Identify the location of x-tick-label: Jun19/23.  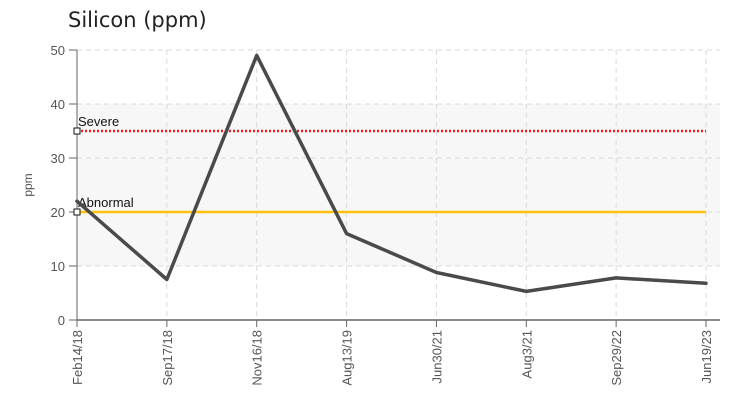
(706, 357).